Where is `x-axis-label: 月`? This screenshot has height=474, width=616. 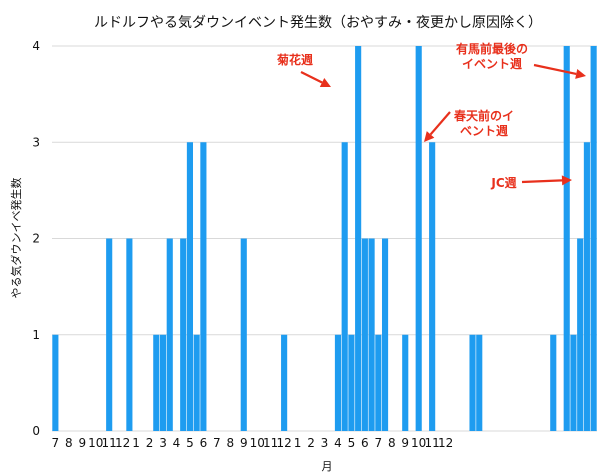
x-axis-label: 月 is located at coordinates (327, 466).